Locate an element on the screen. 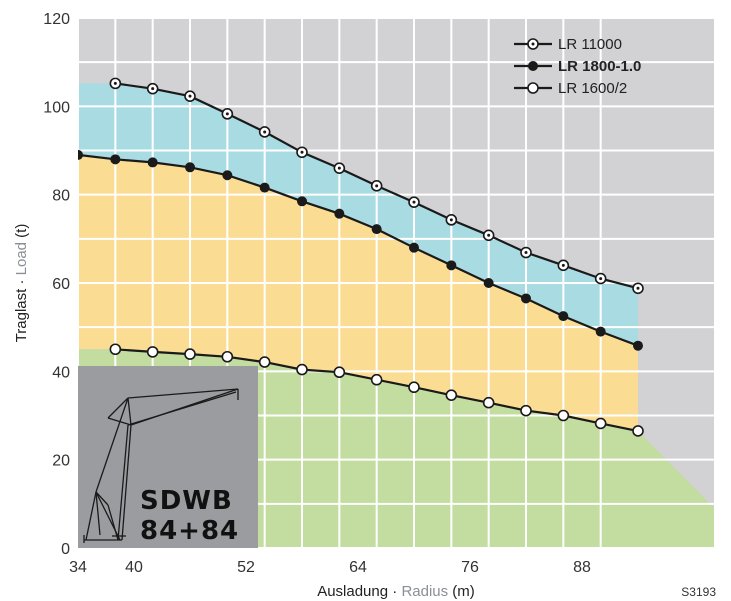 Image resolution: width=731 pixels, height=601 pixels. y-axis-title-alt: Load is located at coordinates (21, 258).